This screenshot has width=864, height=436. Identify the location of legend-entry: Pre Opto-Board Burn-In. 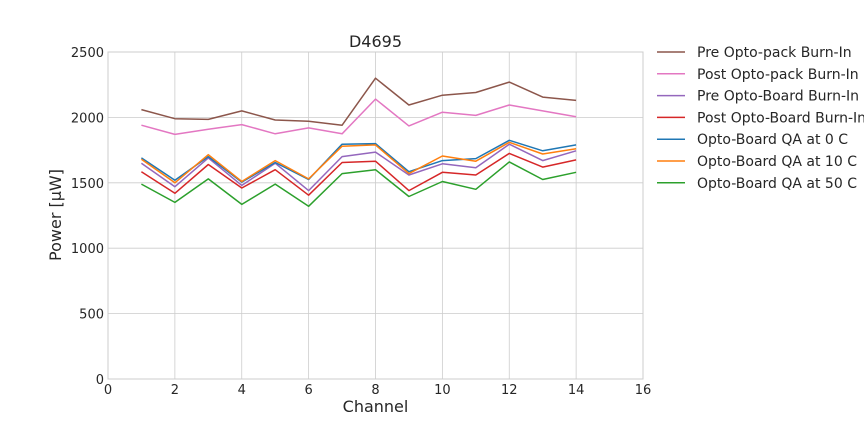
(758, 97).